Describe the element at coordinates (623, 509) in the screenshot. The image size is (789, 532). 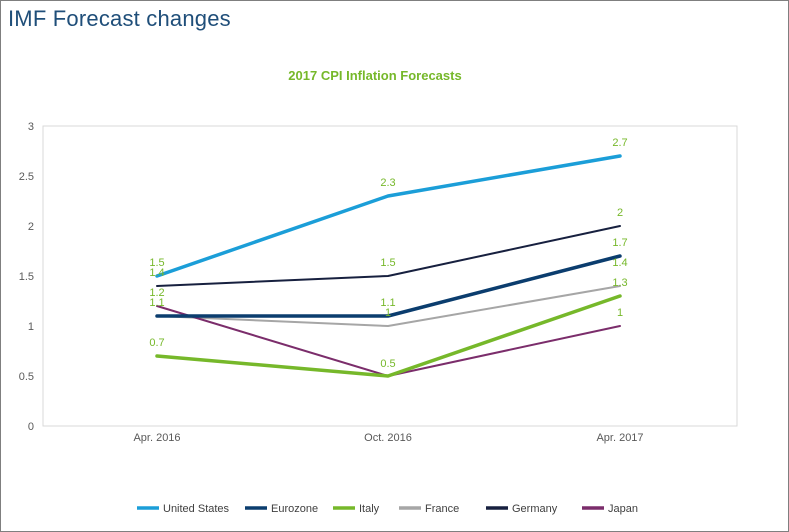
I see `legend-label: Japan` at that location.